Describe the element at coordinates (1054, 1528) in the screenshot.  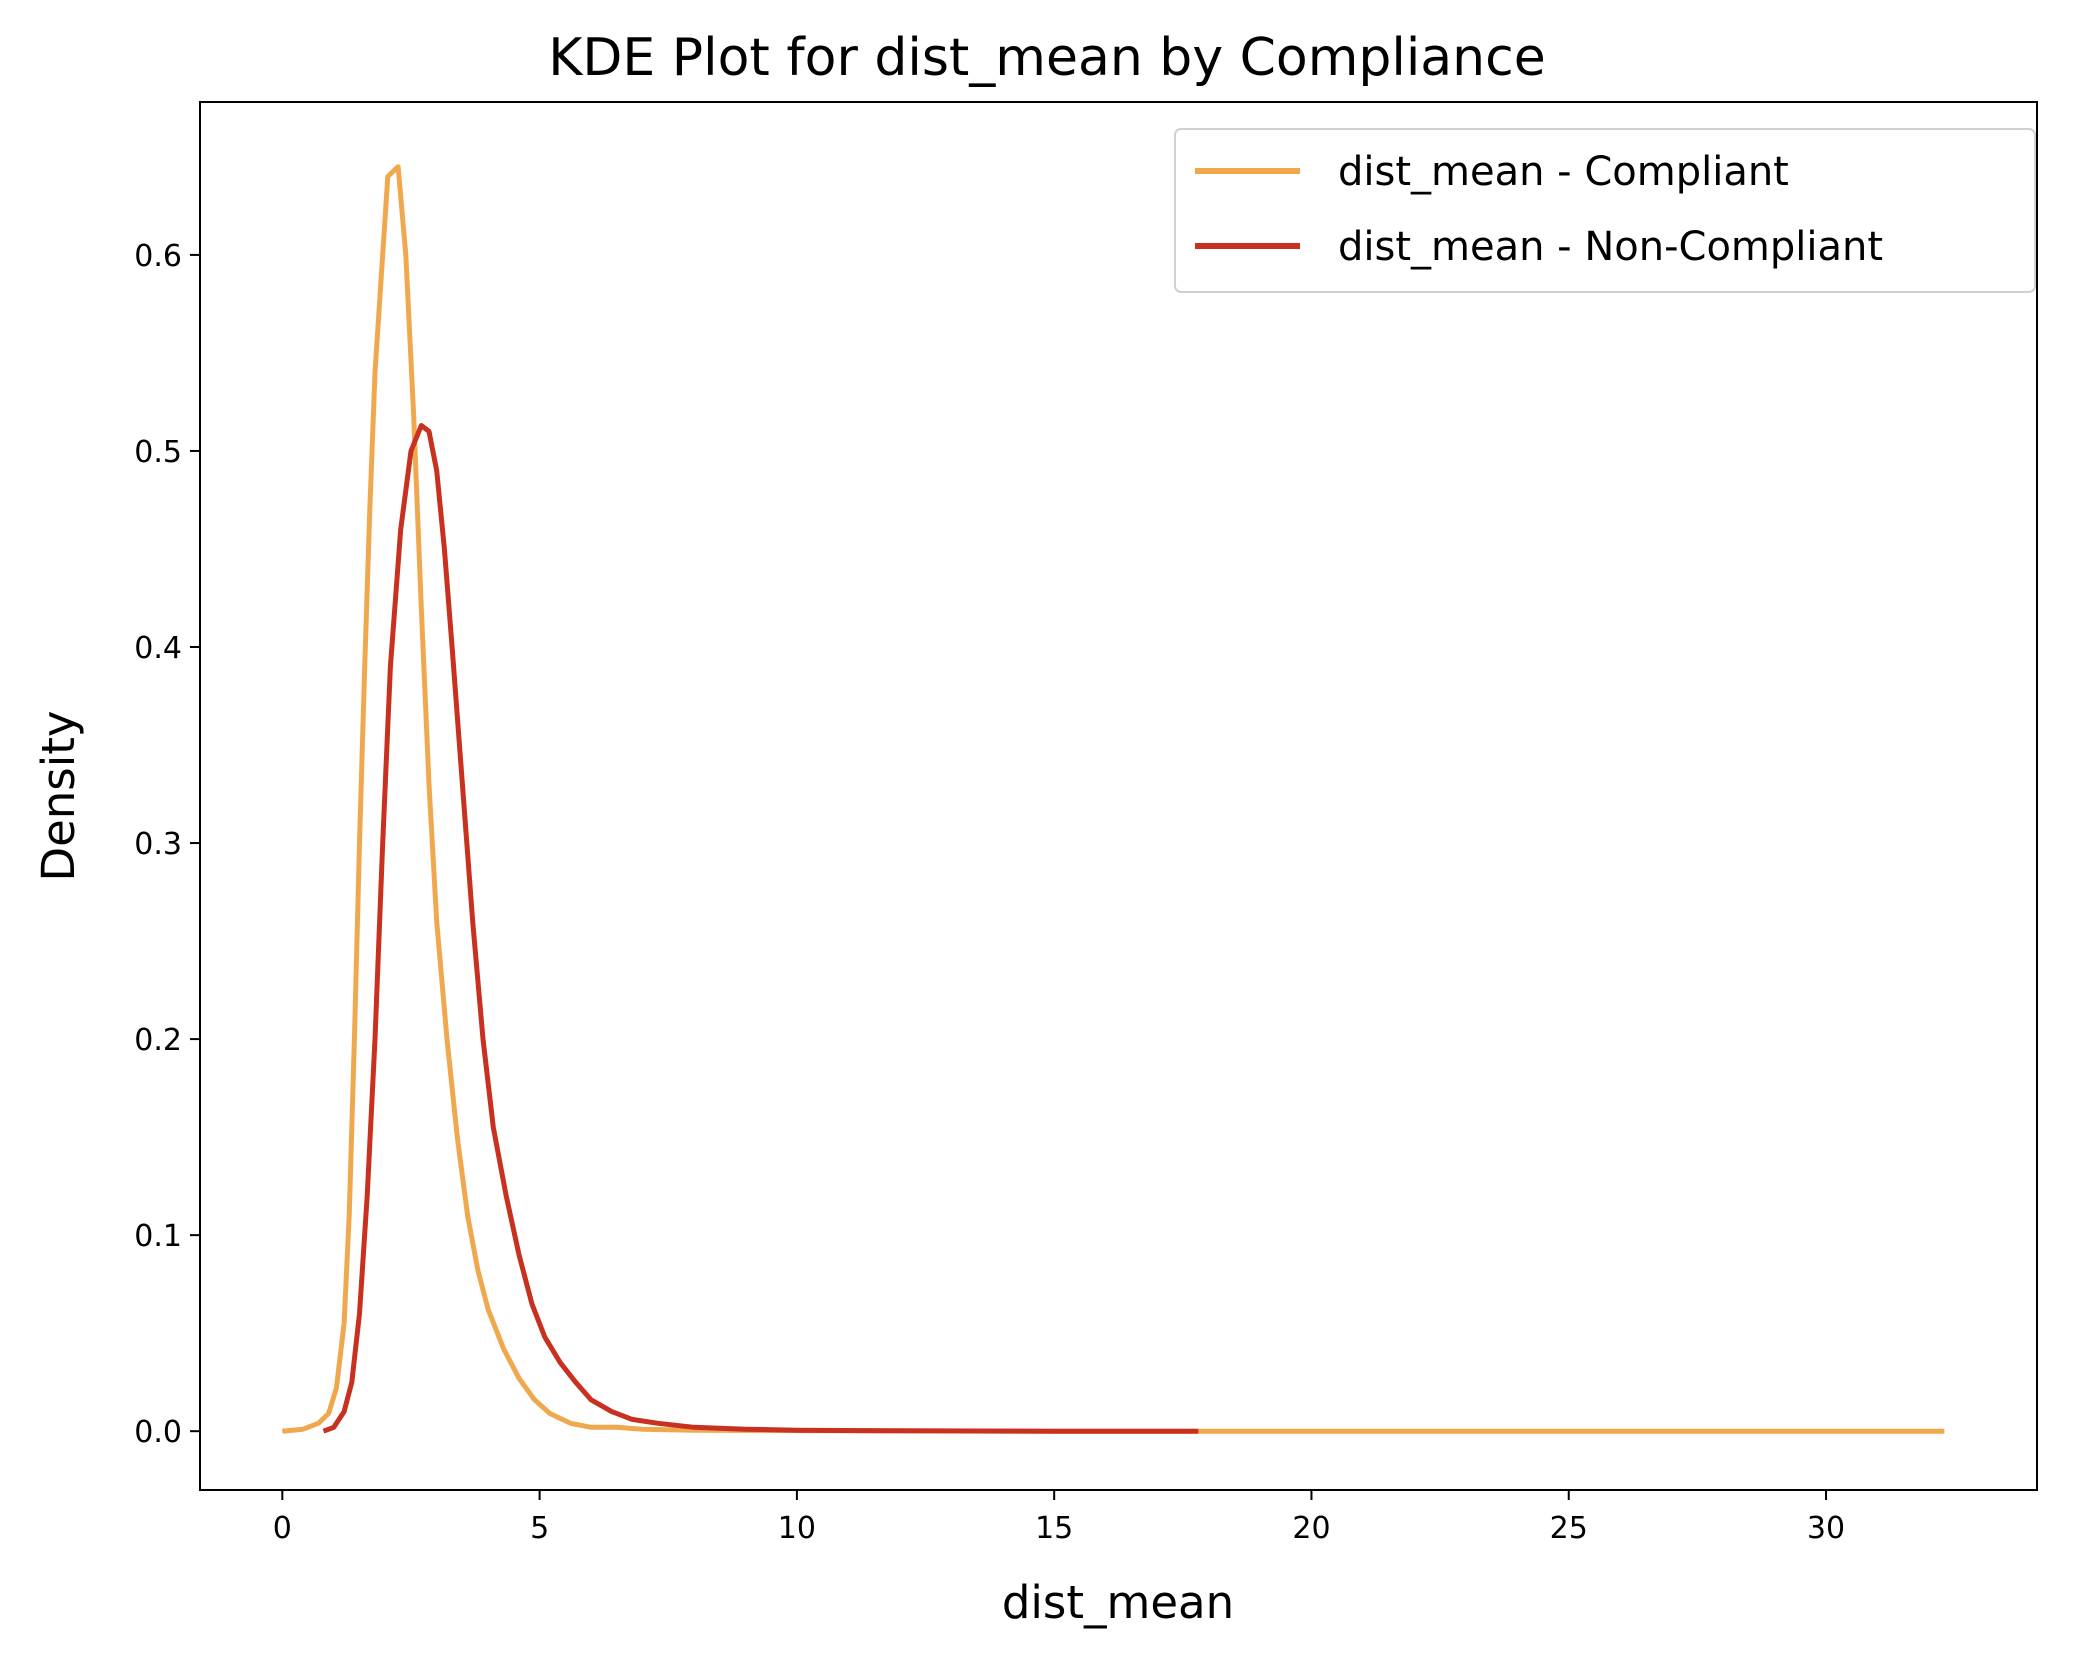
I see `x-tick-label: 15` at that location.